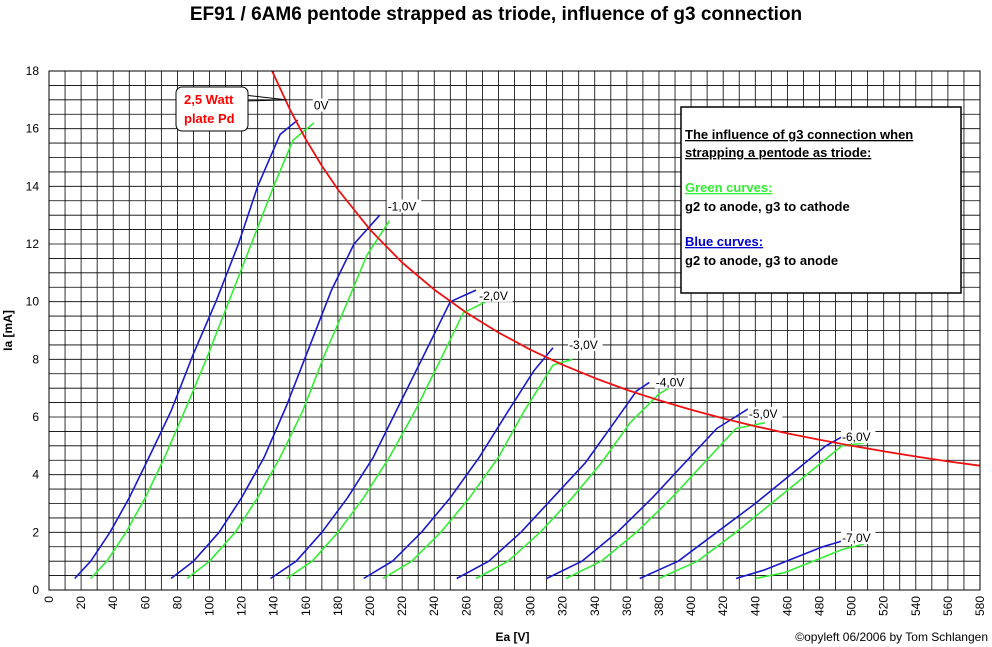 Image resolution: width=992 pixels, height=647 pixels. Describe the element at coordinates (209, 99) in the screenshot. I see `callout-text: 2,5 Watt` at that location.